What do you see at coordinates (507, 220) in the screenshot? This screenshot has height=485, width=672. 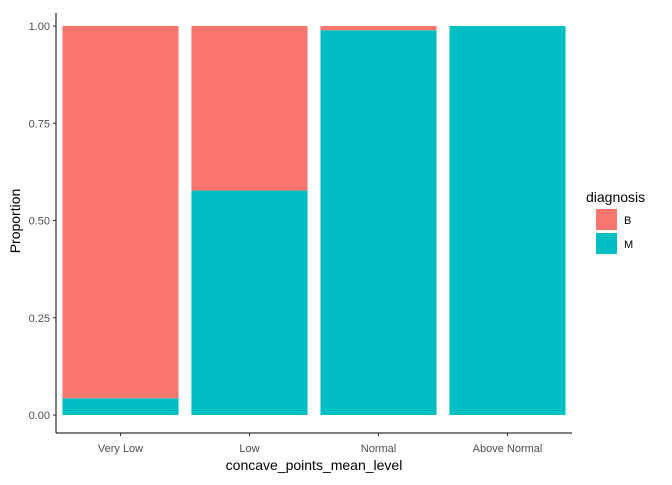 I see `bar-M-above-normal` at bounding box center [507, 220].